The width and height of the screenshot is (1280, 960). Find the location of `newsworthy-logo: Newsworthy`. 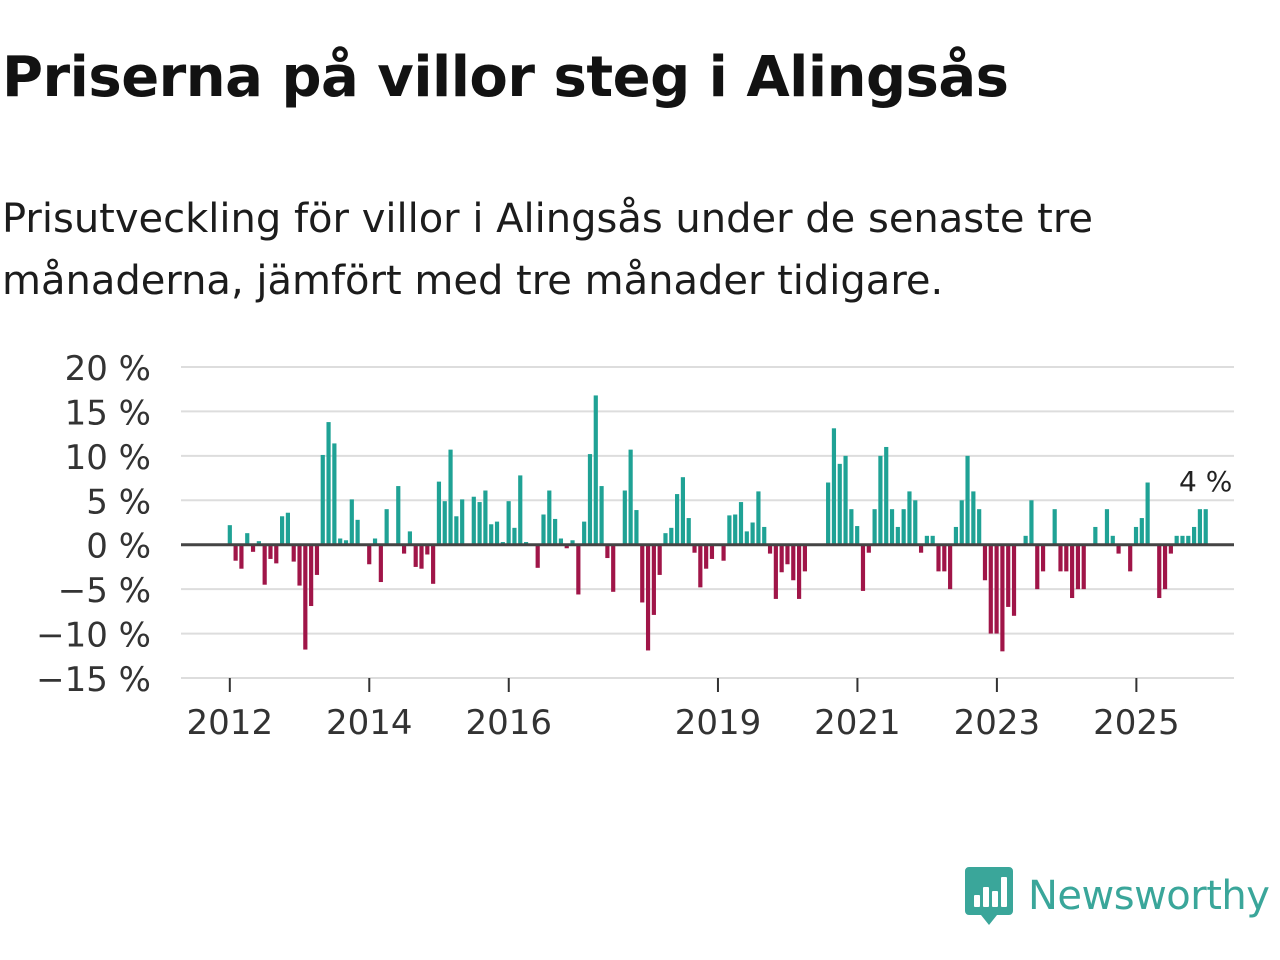

newsworthy-logo: Newsworthy is located at coordinates (1117, 896).